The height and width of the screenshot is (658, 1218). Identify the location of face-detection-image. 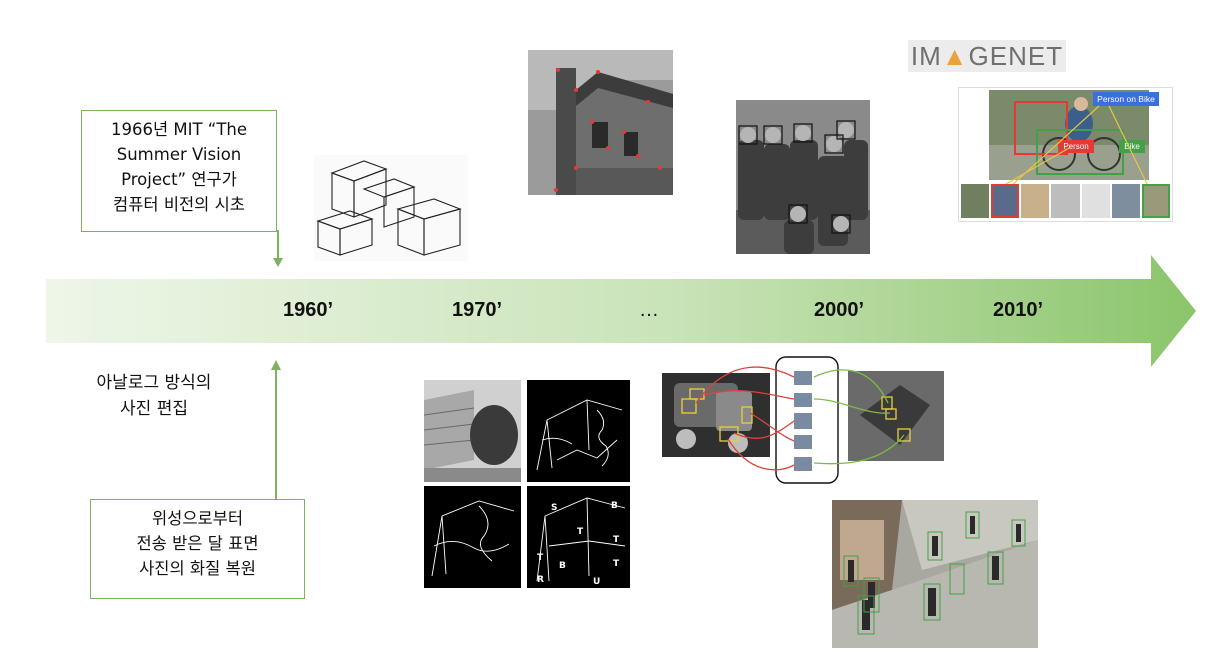
(803, 177).